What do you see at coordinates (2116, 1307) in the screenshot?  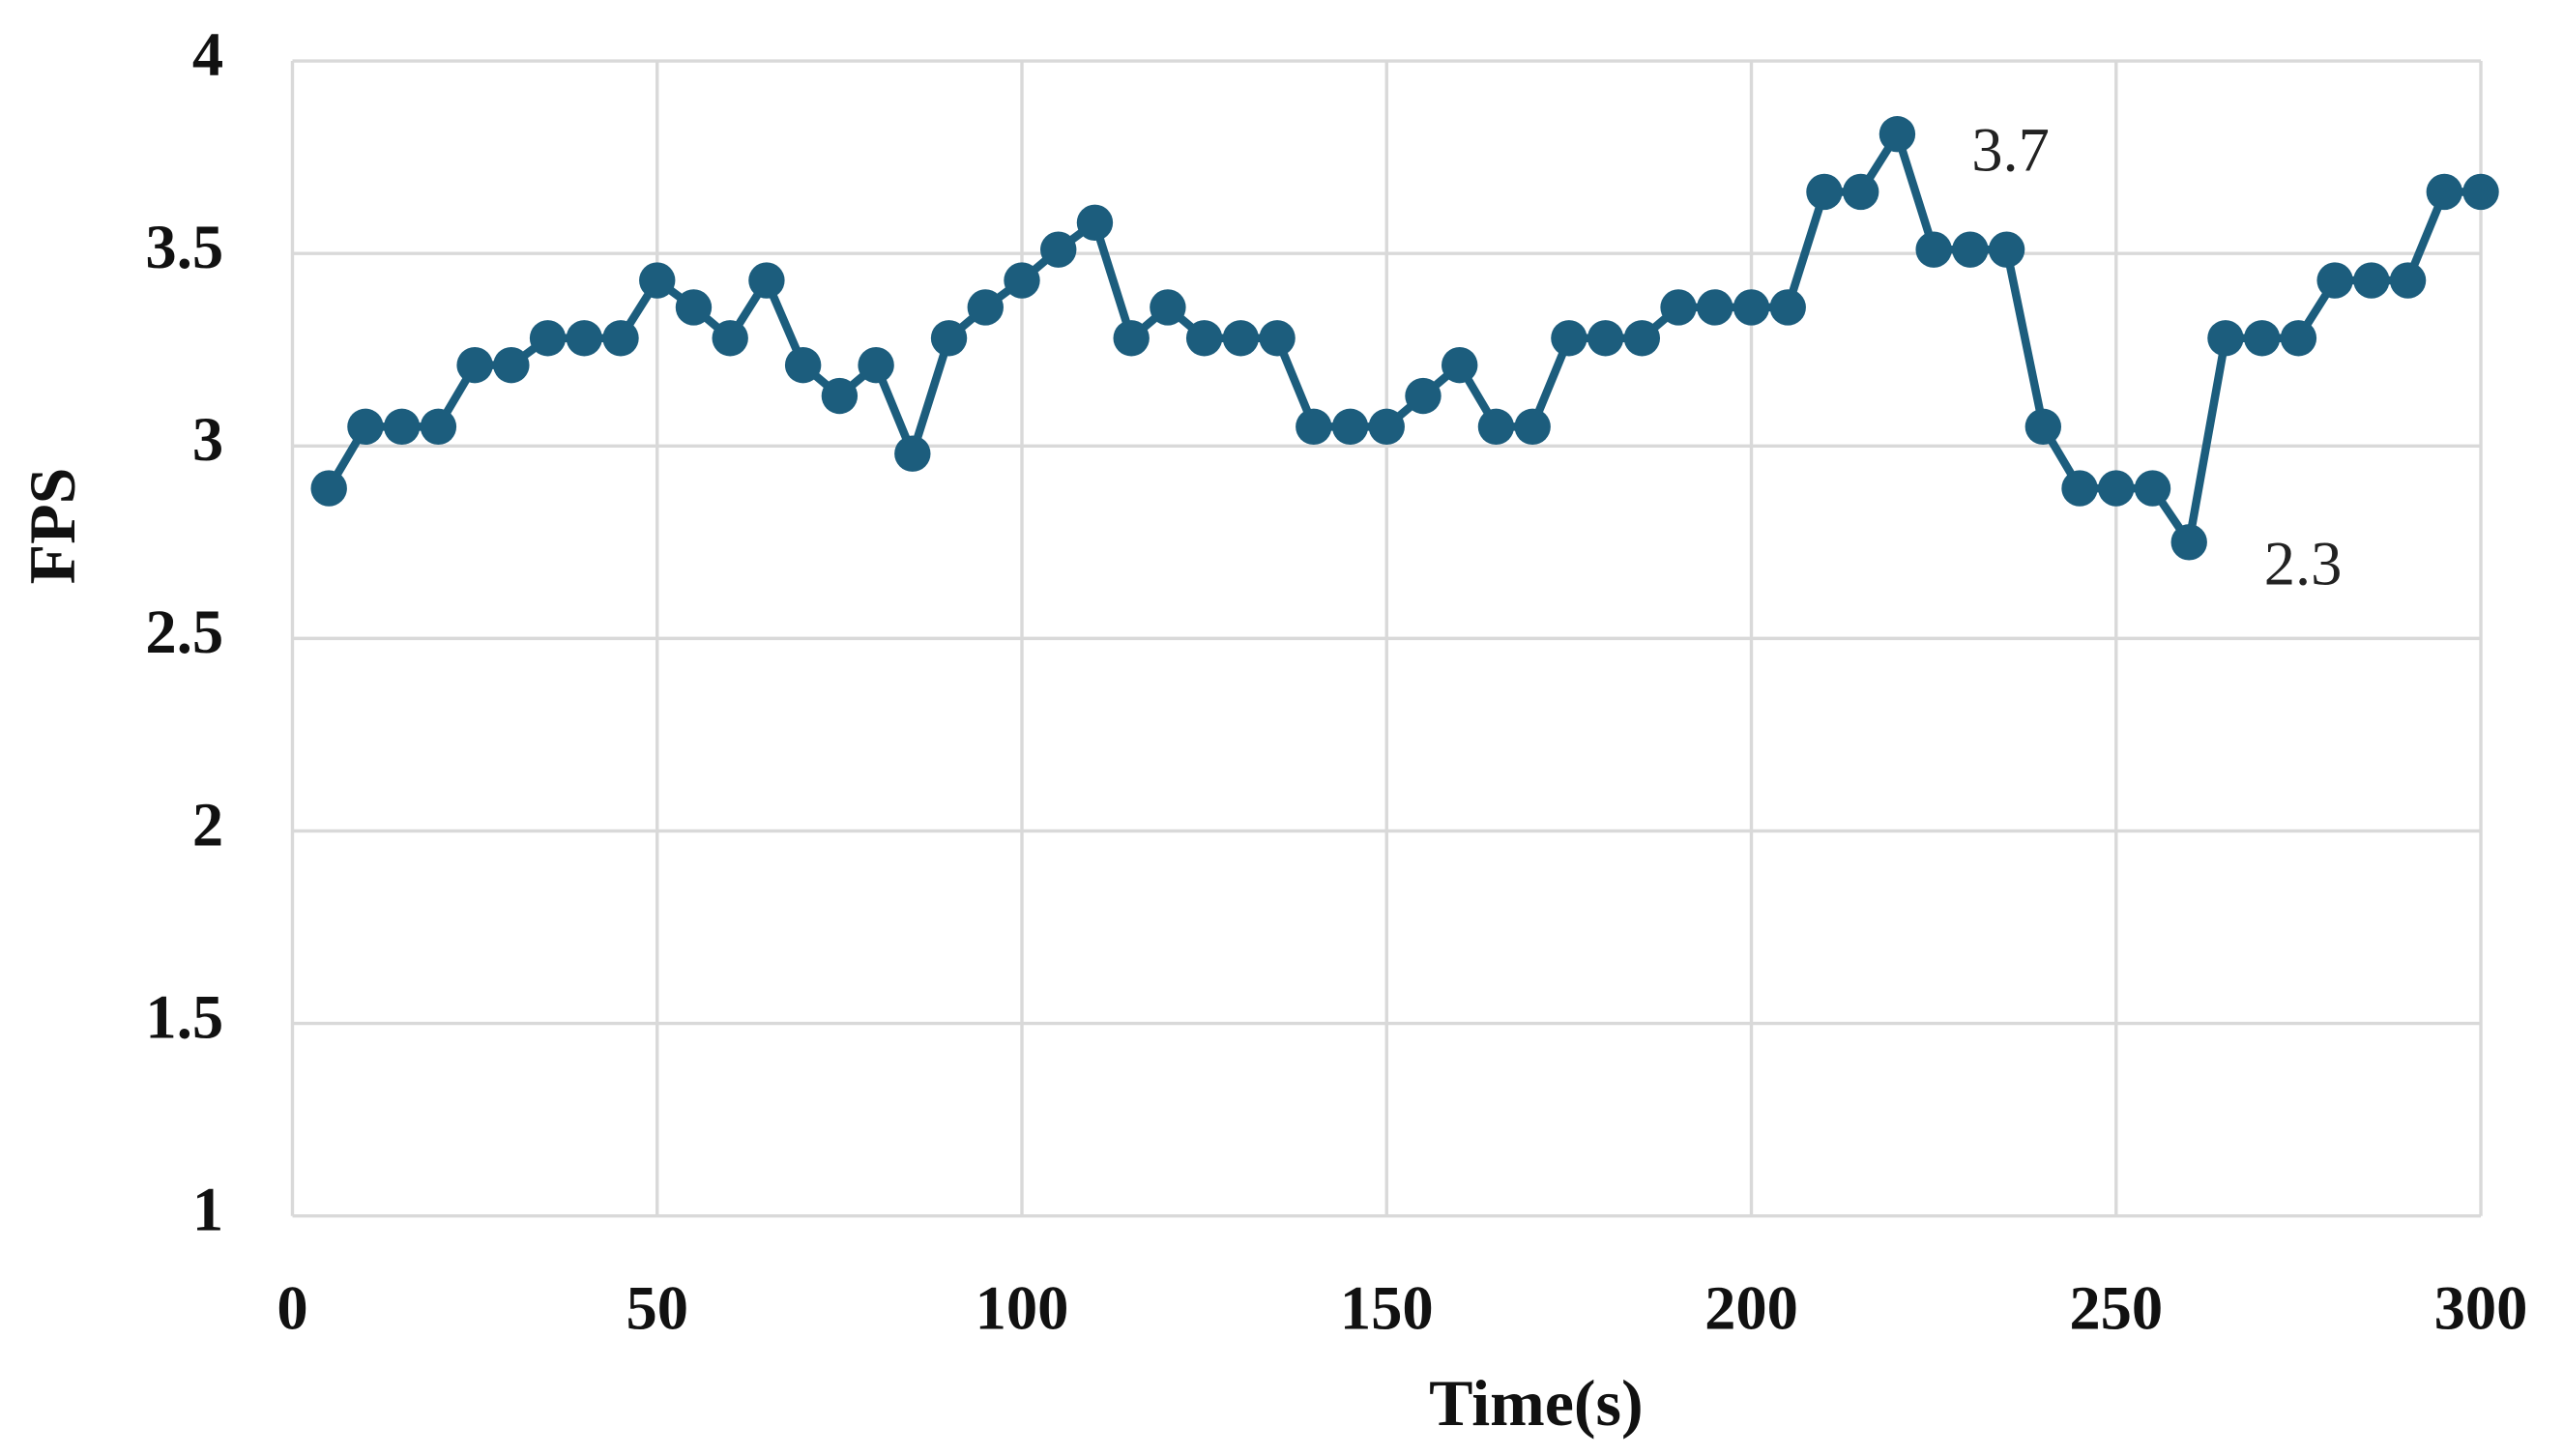 I see `x-tick-label: 250` at bounding box center [2116, 1307].